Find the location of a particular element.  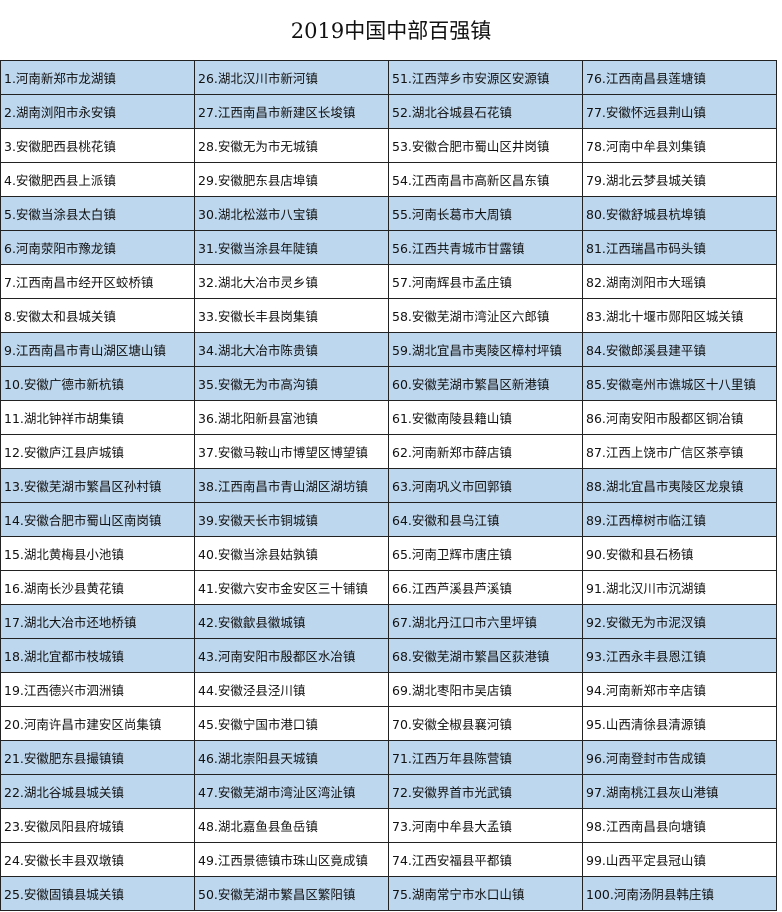

table-cell: 76.江西南昌县莲塘镇 is located at coordinates (679, 77).